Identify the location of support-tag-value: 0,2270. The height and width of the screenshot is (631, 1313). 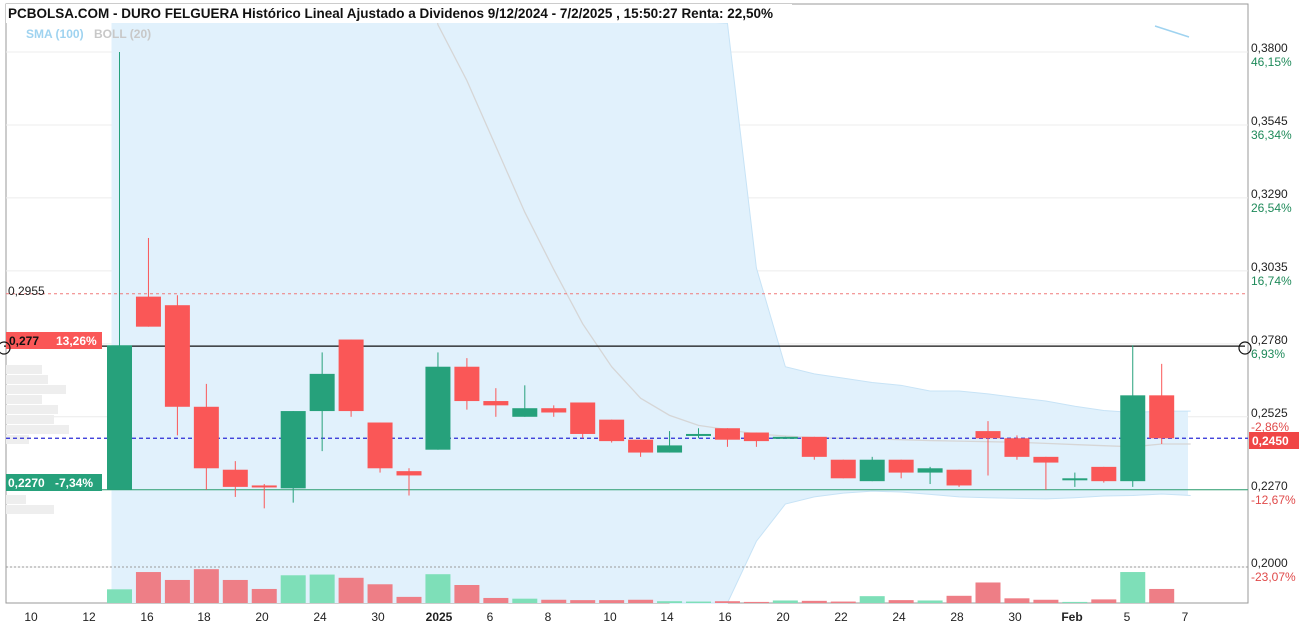
(26, 483).